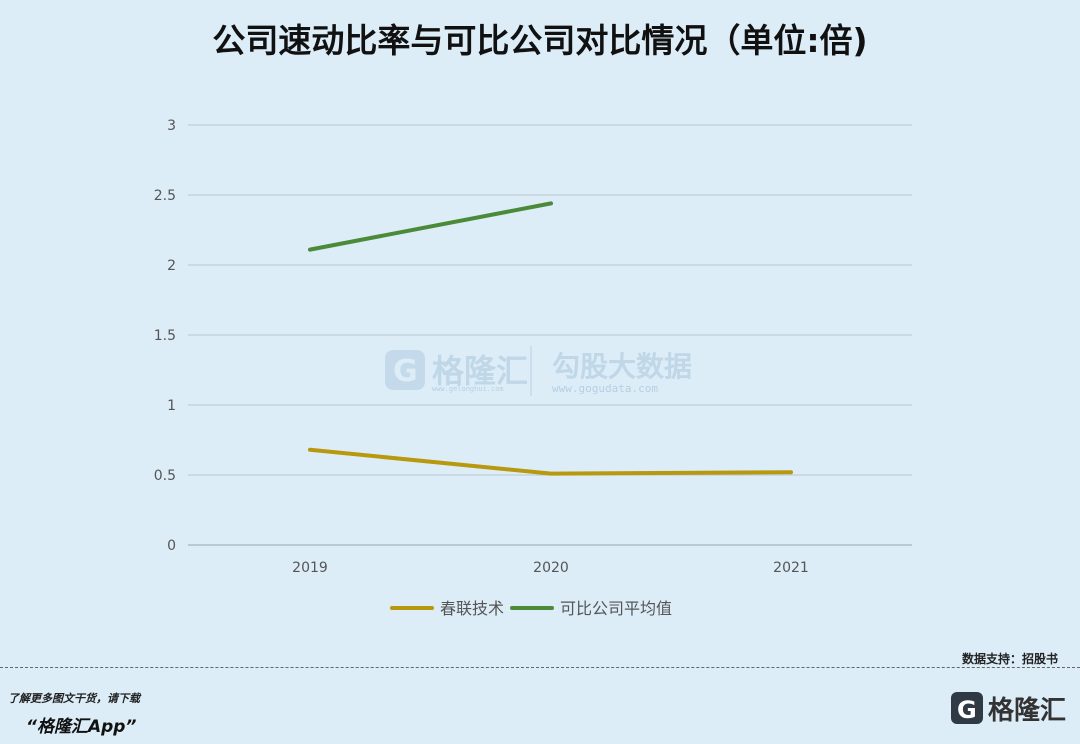  I want to click on y-tick-label: 2, so click(171, 266).